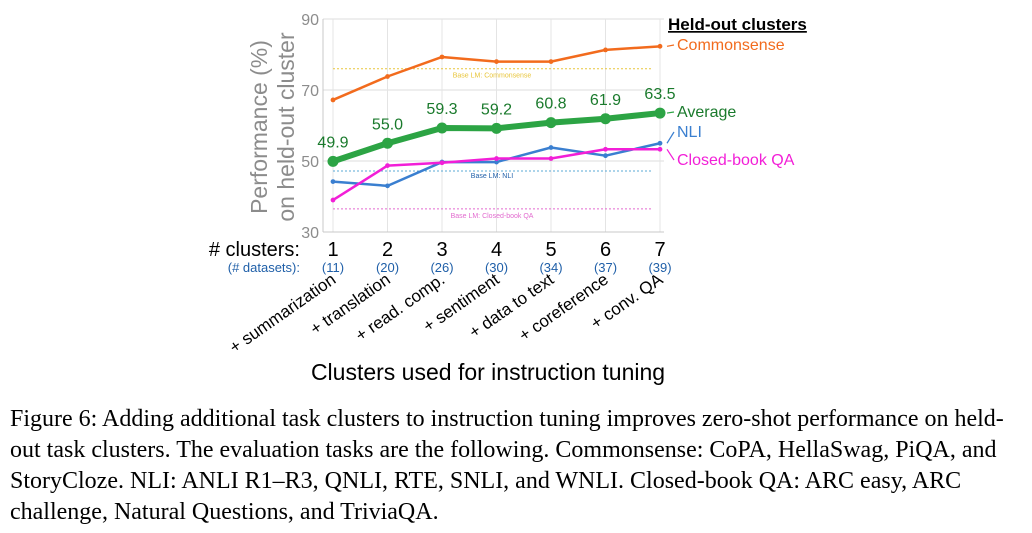  What do you see at coordinates (736, 160) in the screenshot?
I see `series-name-label: Closed-book QA` at bounding box center [736, 160].